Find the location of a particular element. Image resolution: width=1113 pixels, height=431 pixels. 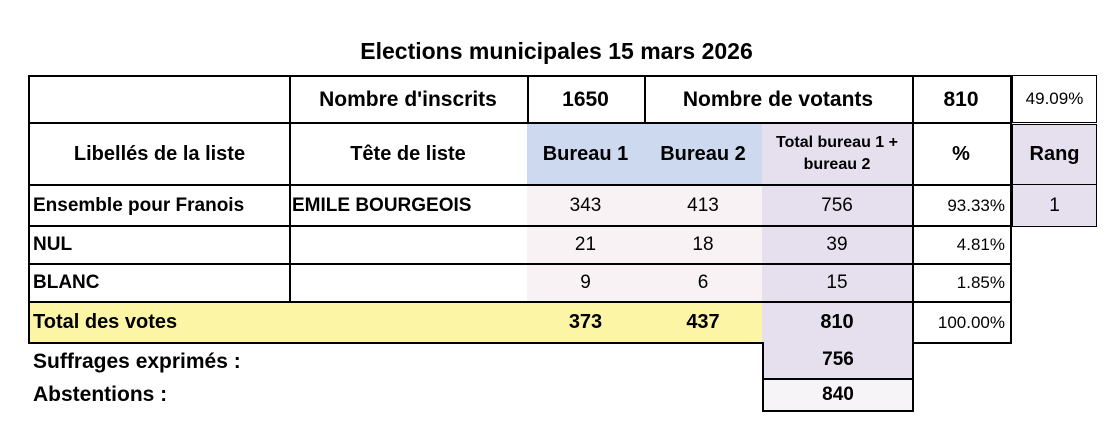

totals-bureau2: 437 is located at coordinates (704, 322).